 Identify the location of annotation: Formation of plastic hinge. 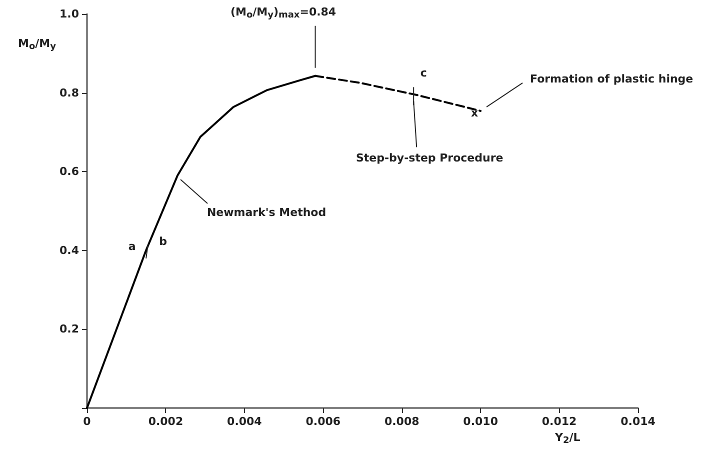
(612, 79).